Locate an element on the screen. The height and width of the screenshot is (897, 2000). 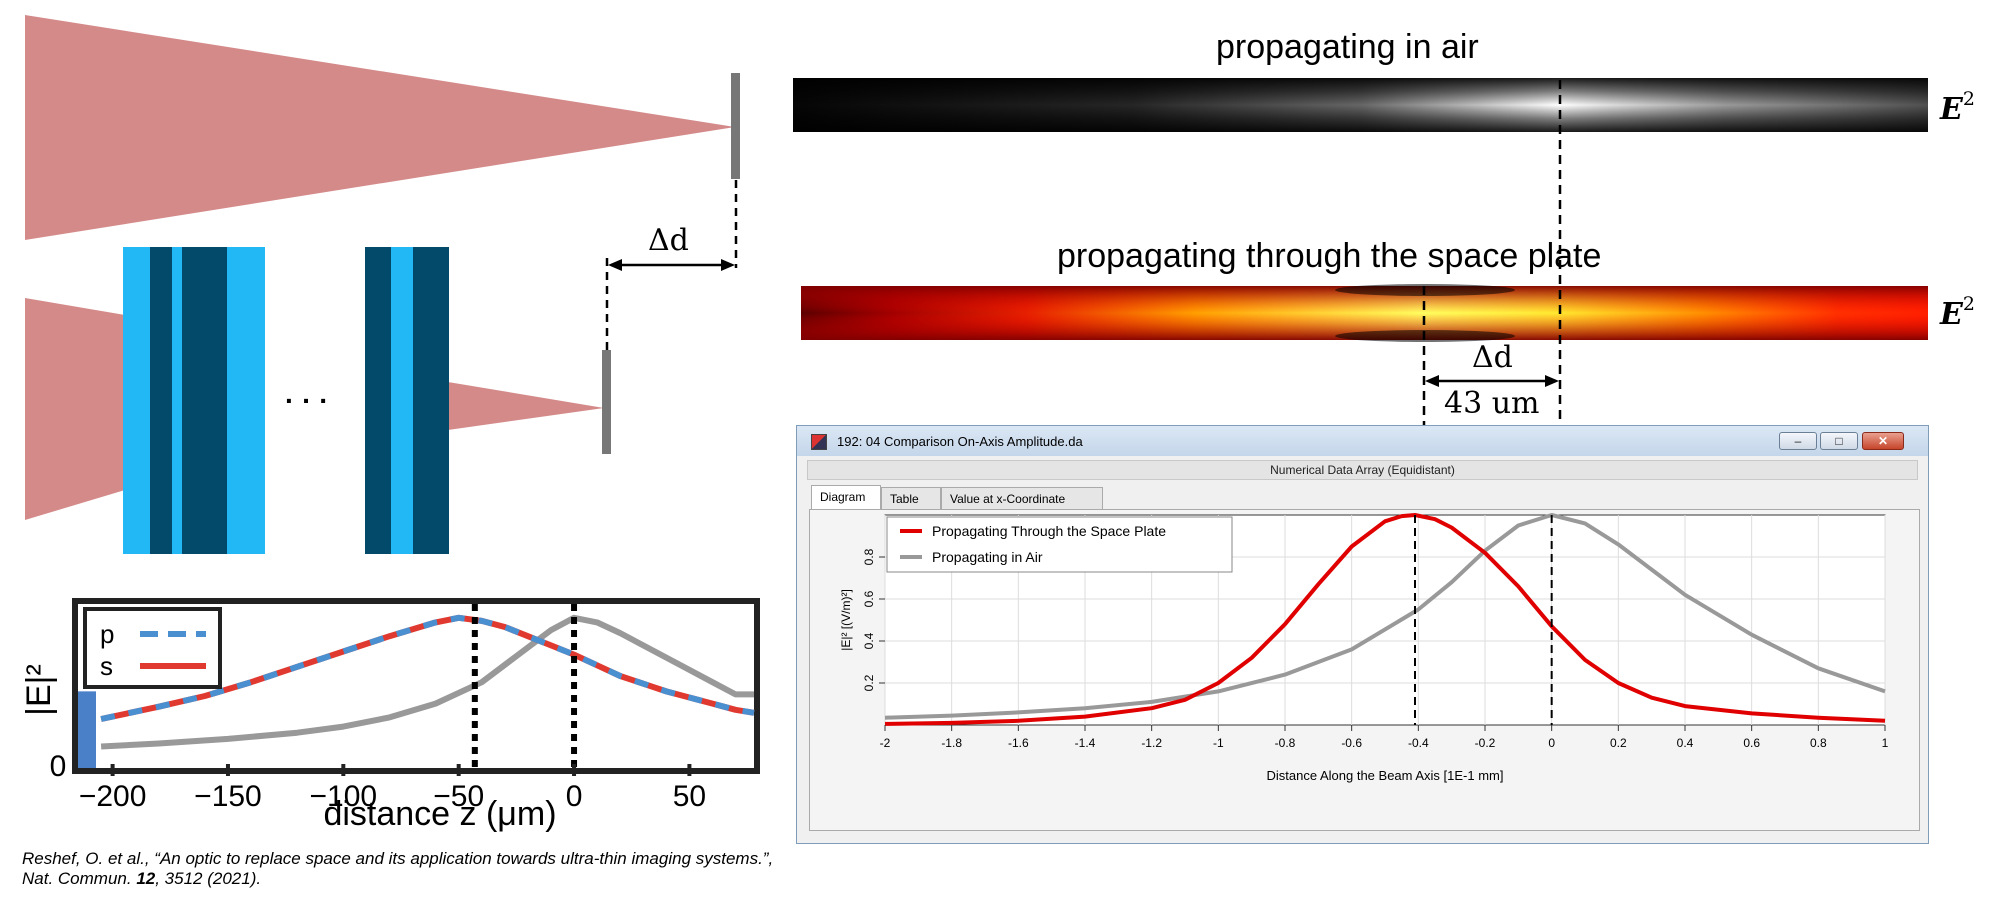
inset-x-tick-label: −200 is located at coordinates (113, 796).